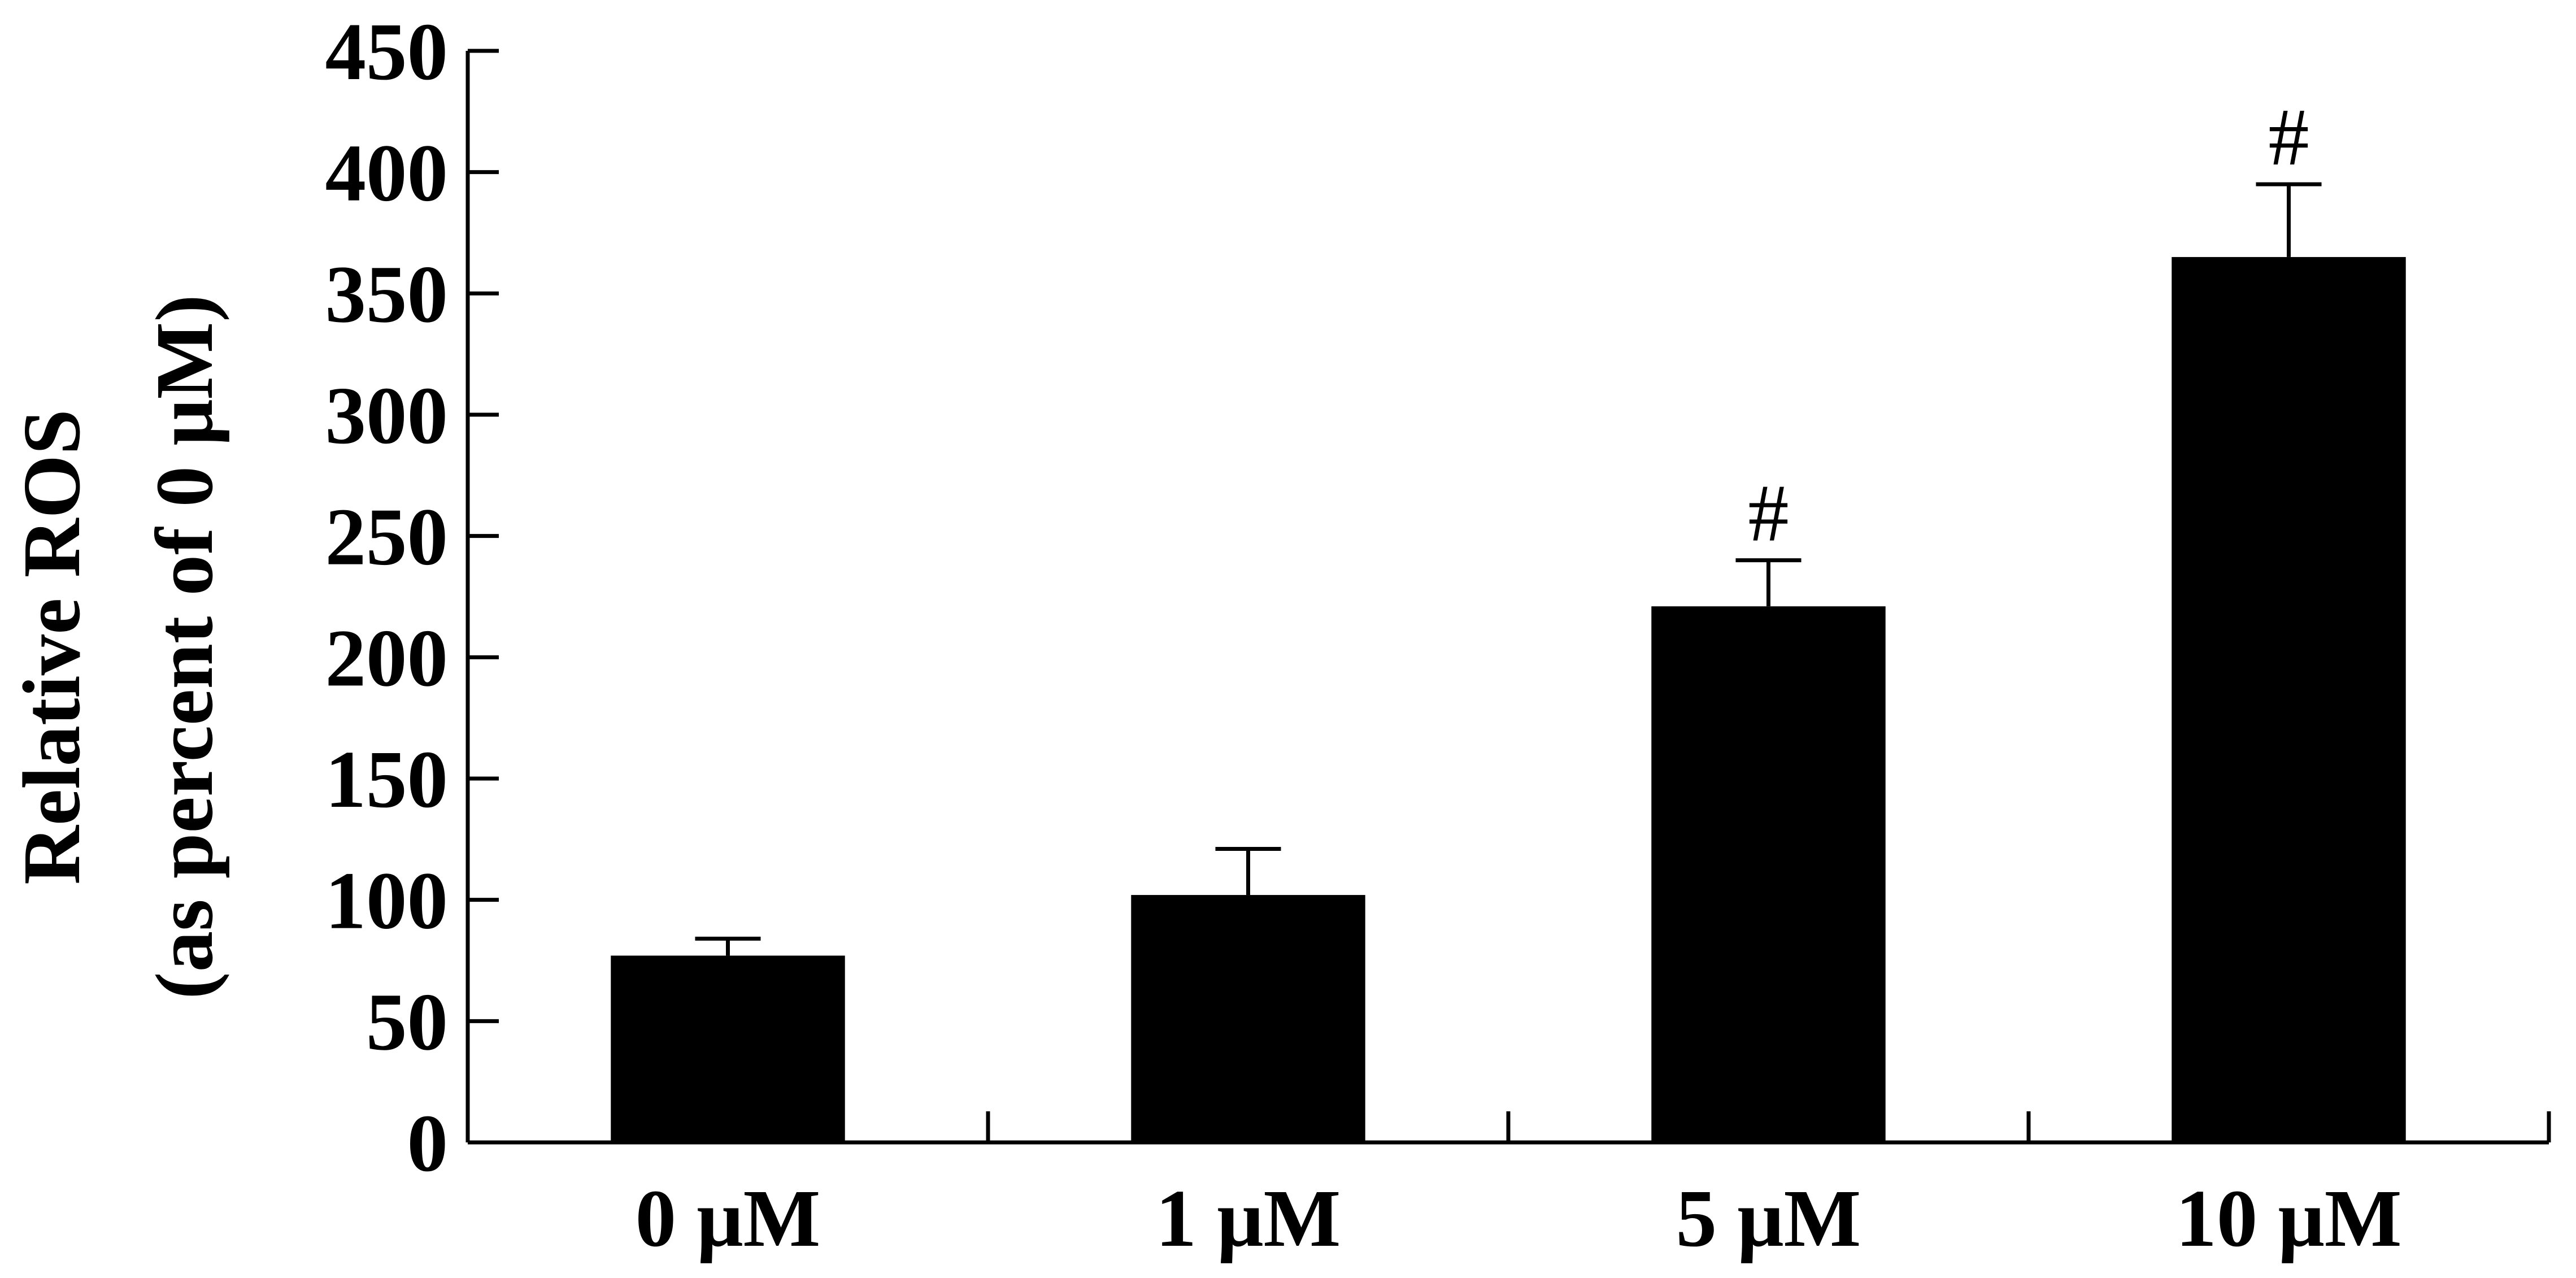 The width and height of the screenshot is (2576, 1278). What do you see at coordinates (1248, 1218) in the screenshot?
I see `x-category-label: 1 μM` at bounding box center [1248, 1218].